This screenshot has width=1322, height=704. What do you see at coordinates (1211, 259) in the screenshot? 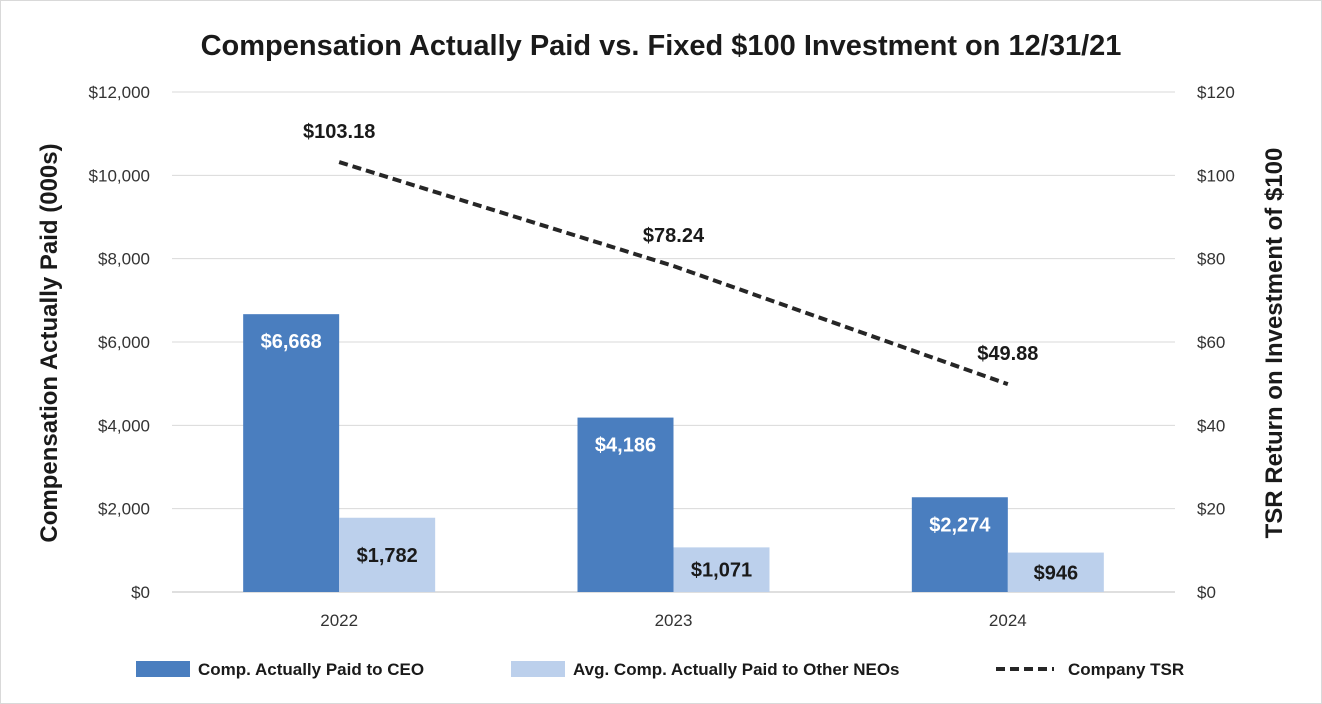
I see `right-tick-label: $80` at bounding box center [1211, 259].